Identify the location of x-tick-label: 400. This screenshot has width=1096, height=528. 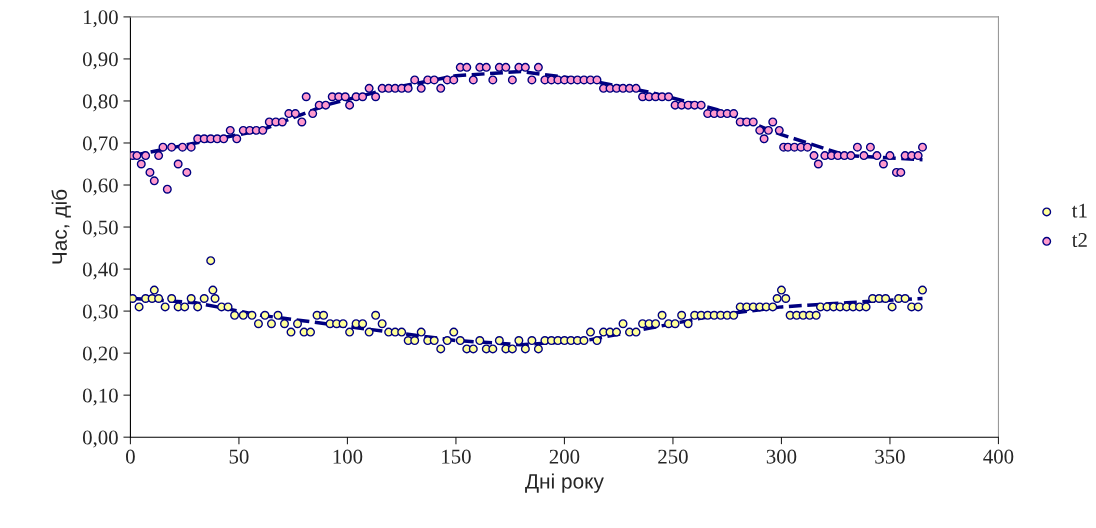
(998, 456).